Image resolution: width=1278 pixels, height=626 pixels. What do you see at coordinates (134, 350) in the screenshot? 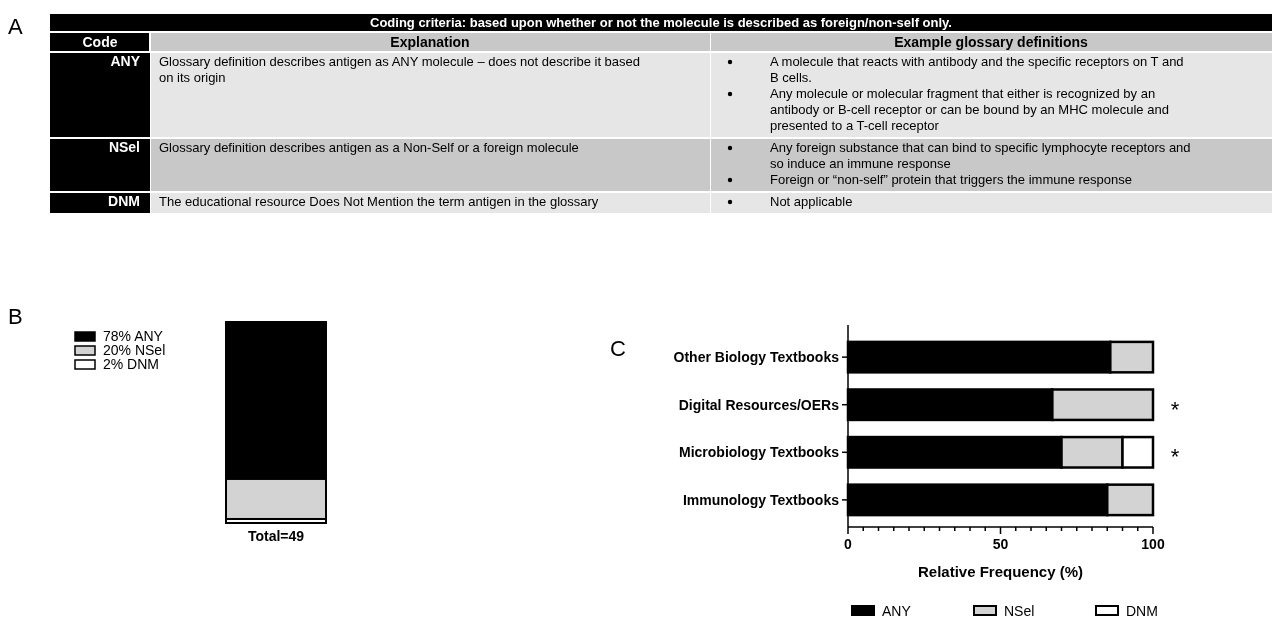
I see `legend-label: 20% NSel` at bounding box center [134, 350].